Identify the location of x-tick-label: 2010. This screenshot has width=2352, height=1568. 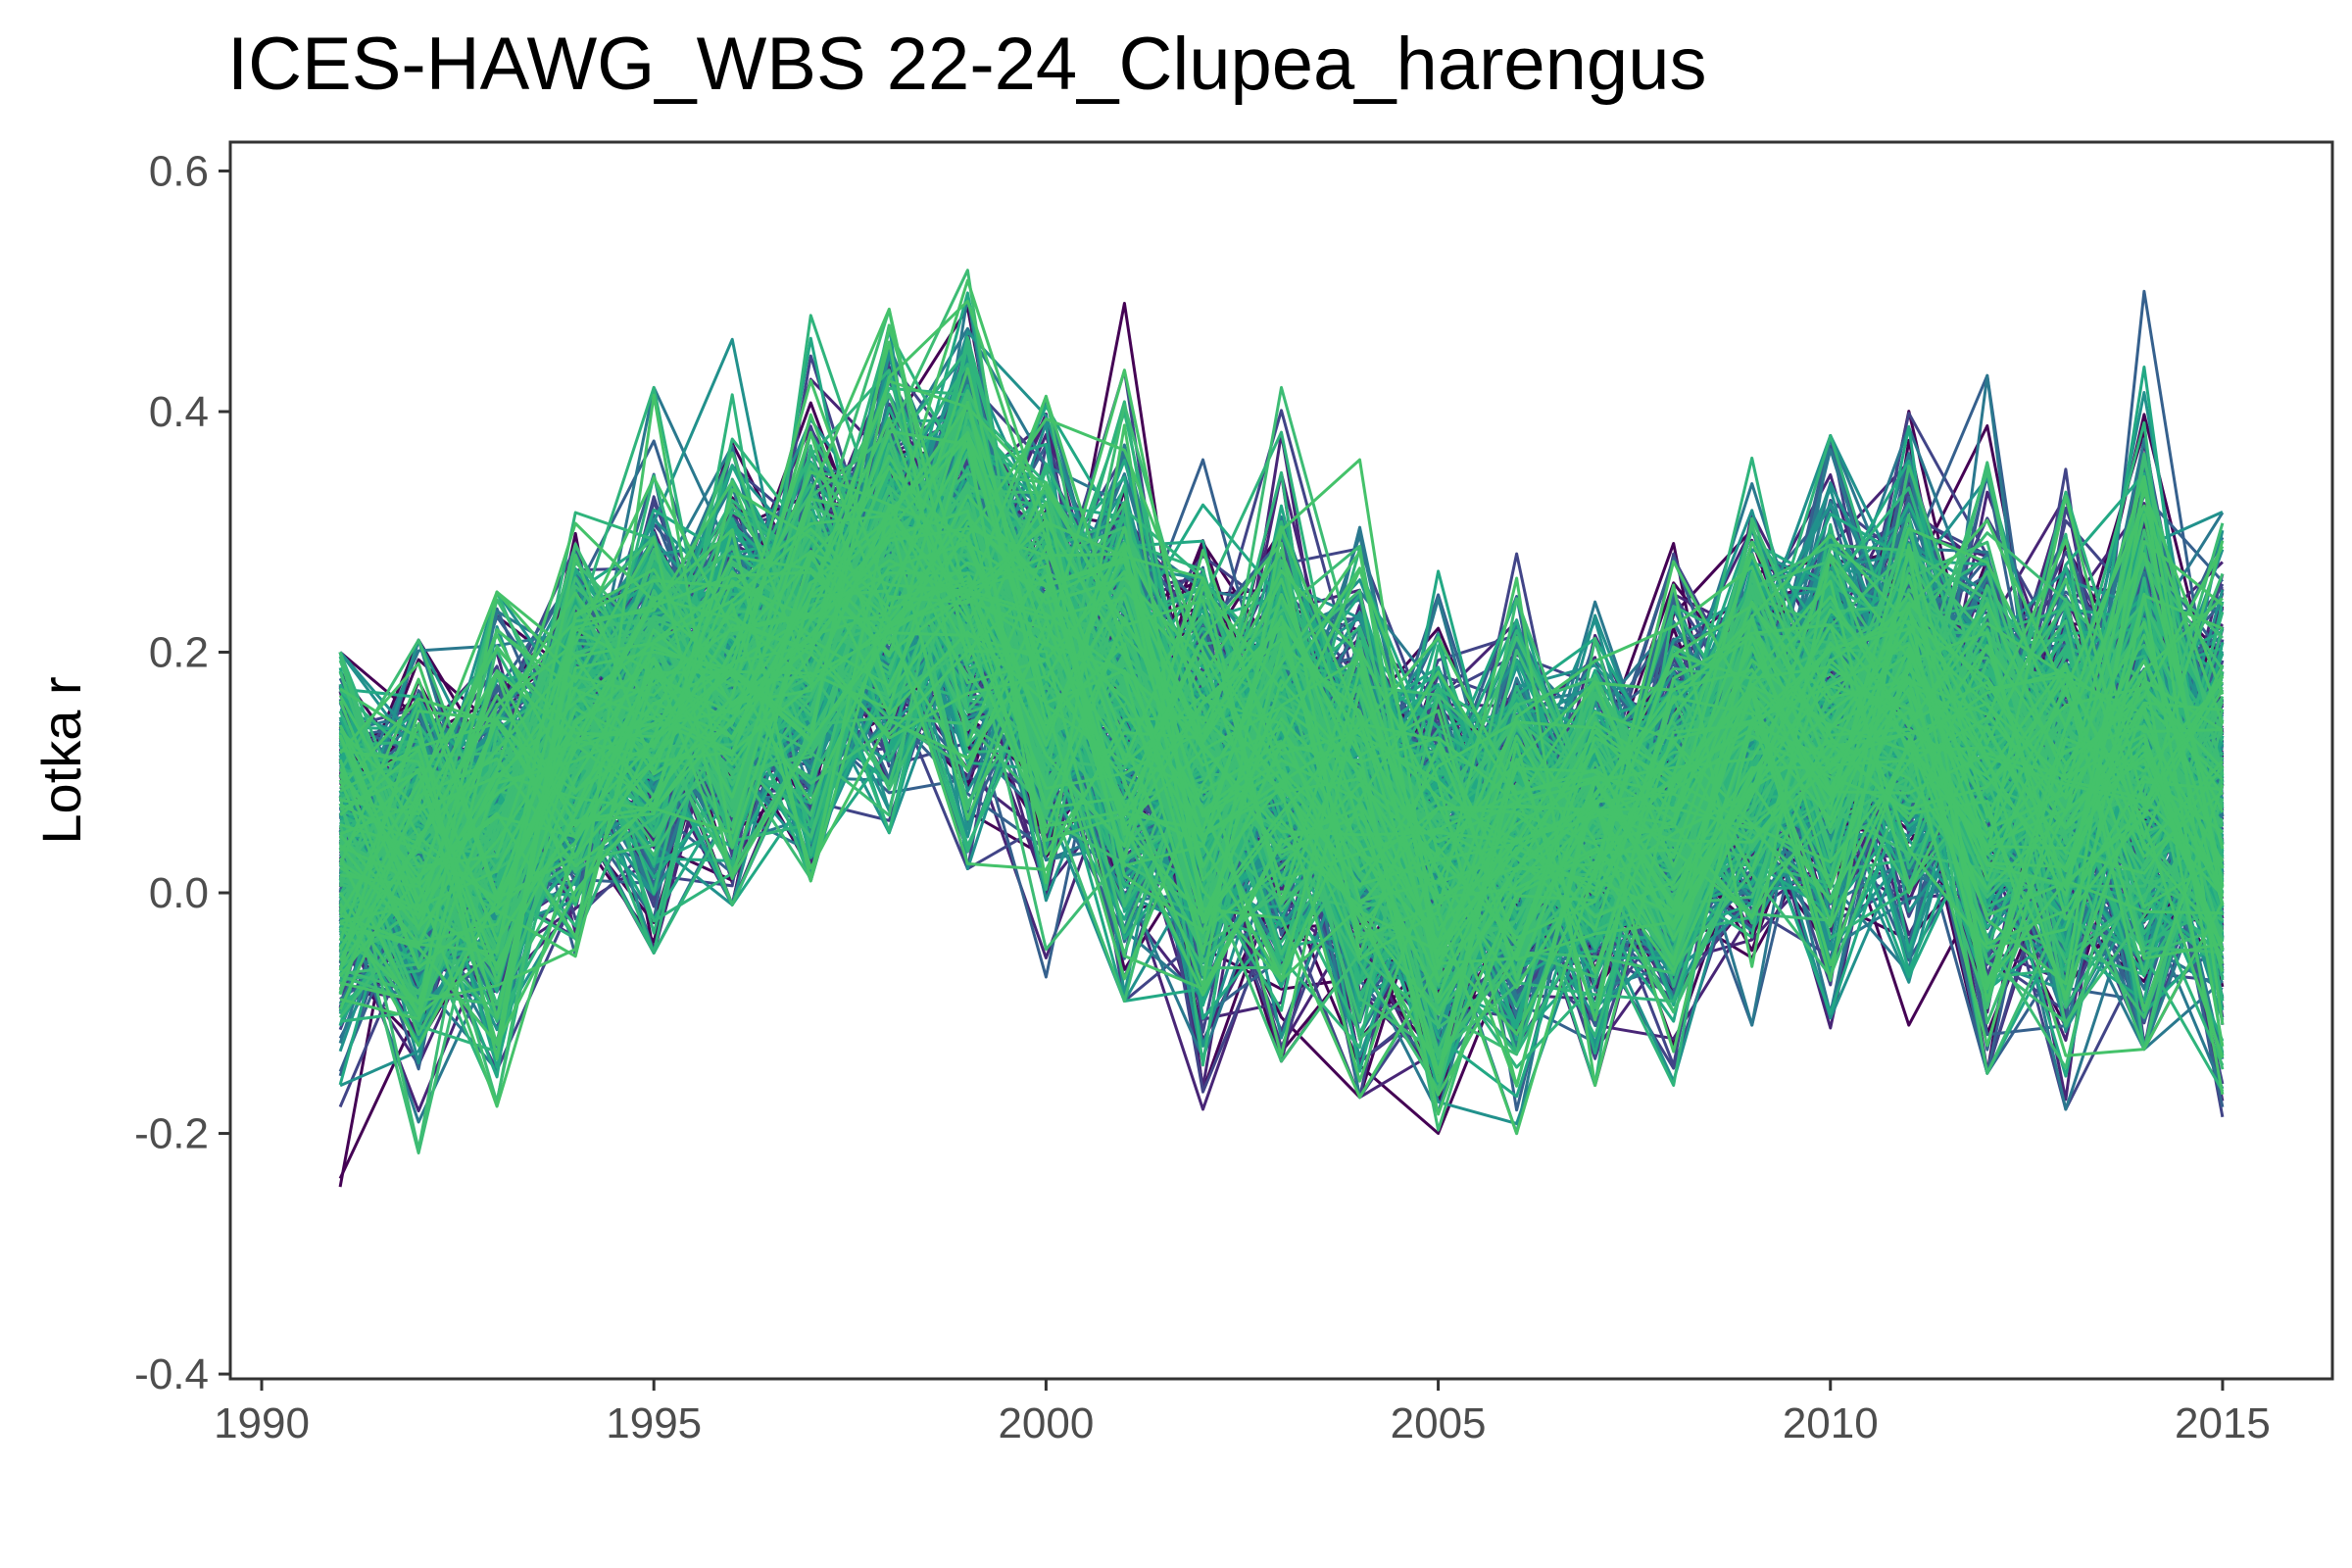
(1831, 1423).